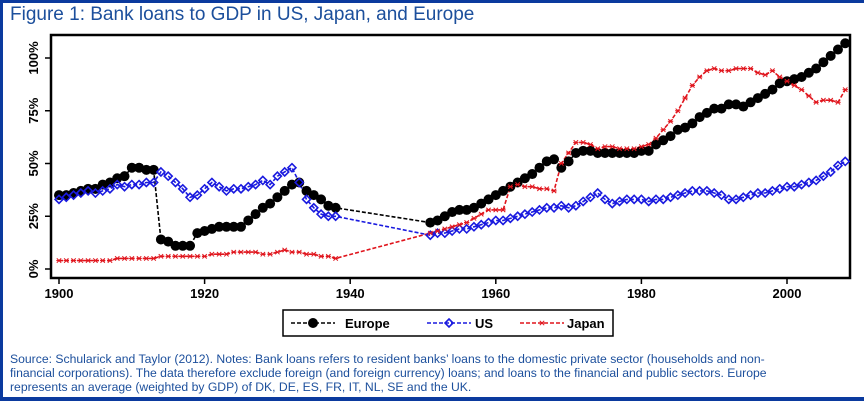  I want to click on x-tick-label: 2000, so click(787, 293).